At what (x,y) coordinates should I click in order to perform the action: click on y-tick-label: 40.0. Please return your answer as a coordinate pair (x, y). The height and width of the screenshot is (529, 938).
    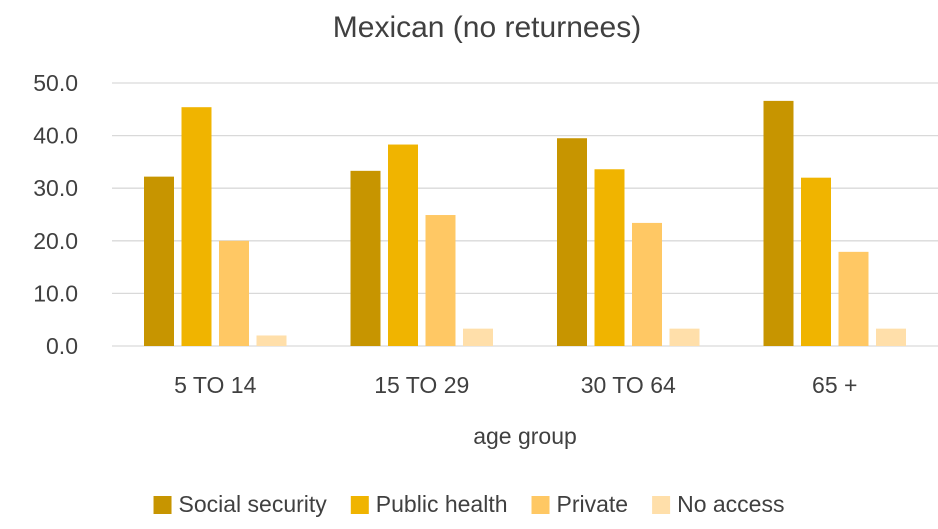
    Looking at the image, I should click on (55, 136).